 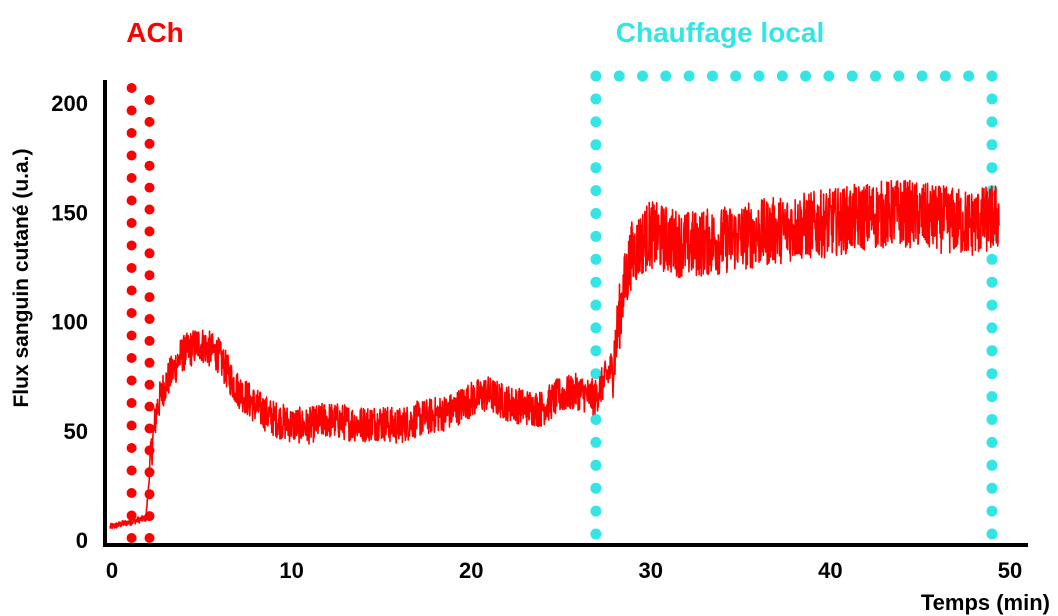 What do you see at coordinates (21, 277) in the screenshot?
I see `y-axis-label: Flux sanguin cutané (u.a.)` at bounding box center [21, 277].